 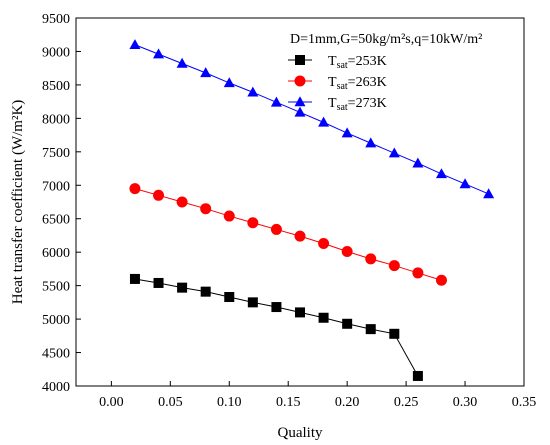 I want to click on y-axis-title: Heat transfer coefficient (W/m²K), so click(x=18, y=202).